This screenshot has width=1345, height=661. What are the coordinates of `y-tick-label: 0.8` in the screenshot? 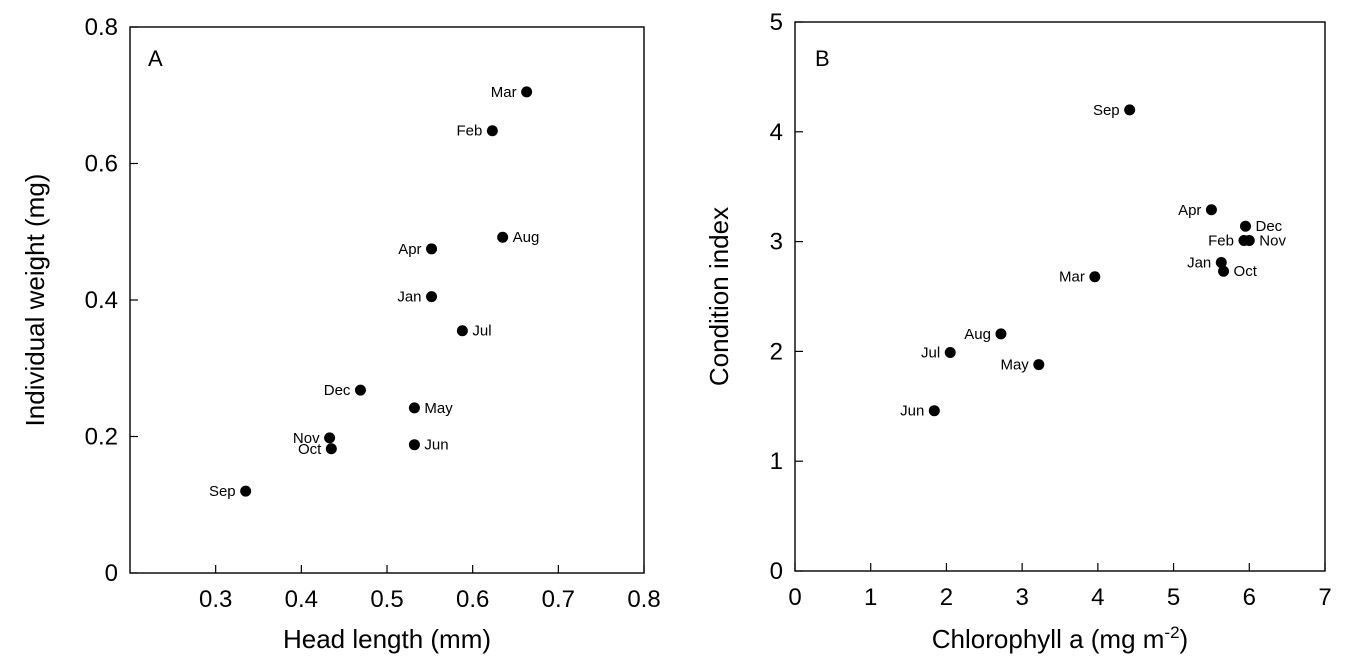 It's located at (101, 27).